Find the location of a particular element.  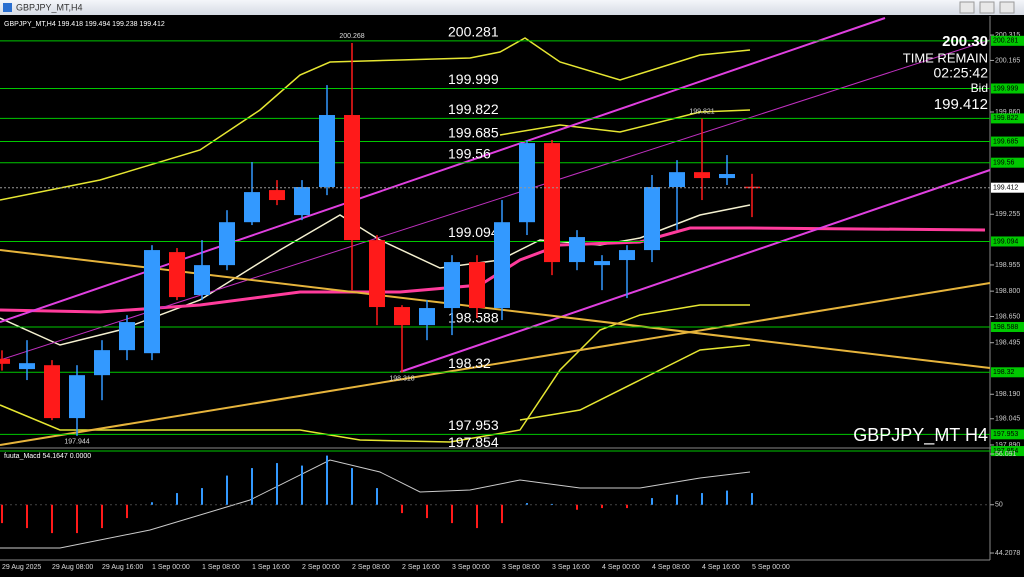

axis-level-text: 200.281 is located at coordinates (1005, 41).